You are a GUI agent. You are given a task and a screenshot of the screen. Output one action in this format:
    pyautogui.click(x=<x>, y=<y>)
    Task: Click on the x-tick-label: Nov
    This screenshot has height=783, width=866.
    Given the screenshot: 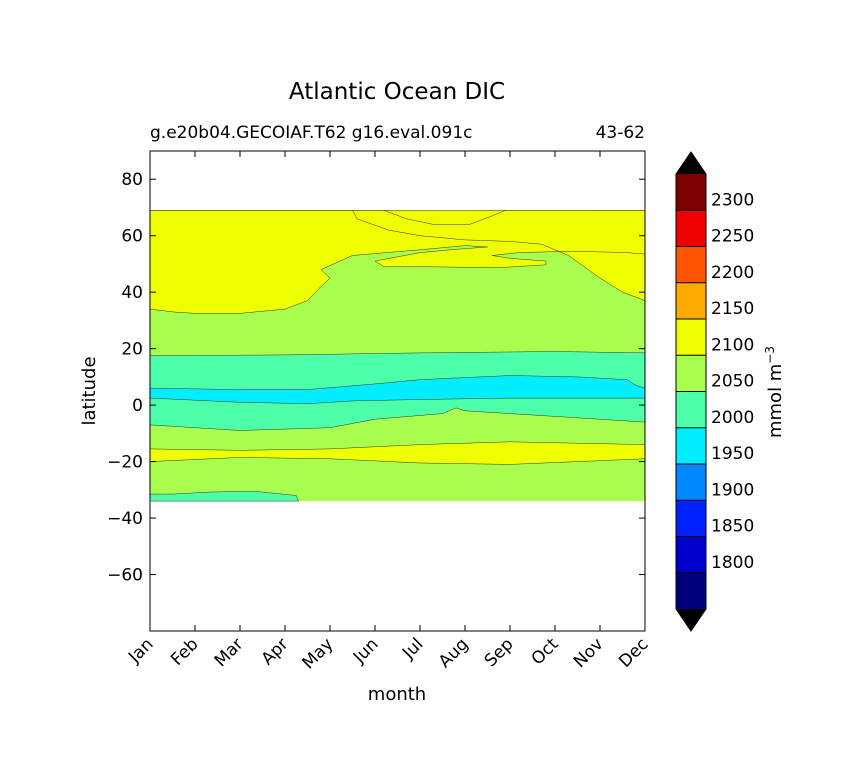 What is the action you would take?
    pyautogui.click(x=589, y=653)
    